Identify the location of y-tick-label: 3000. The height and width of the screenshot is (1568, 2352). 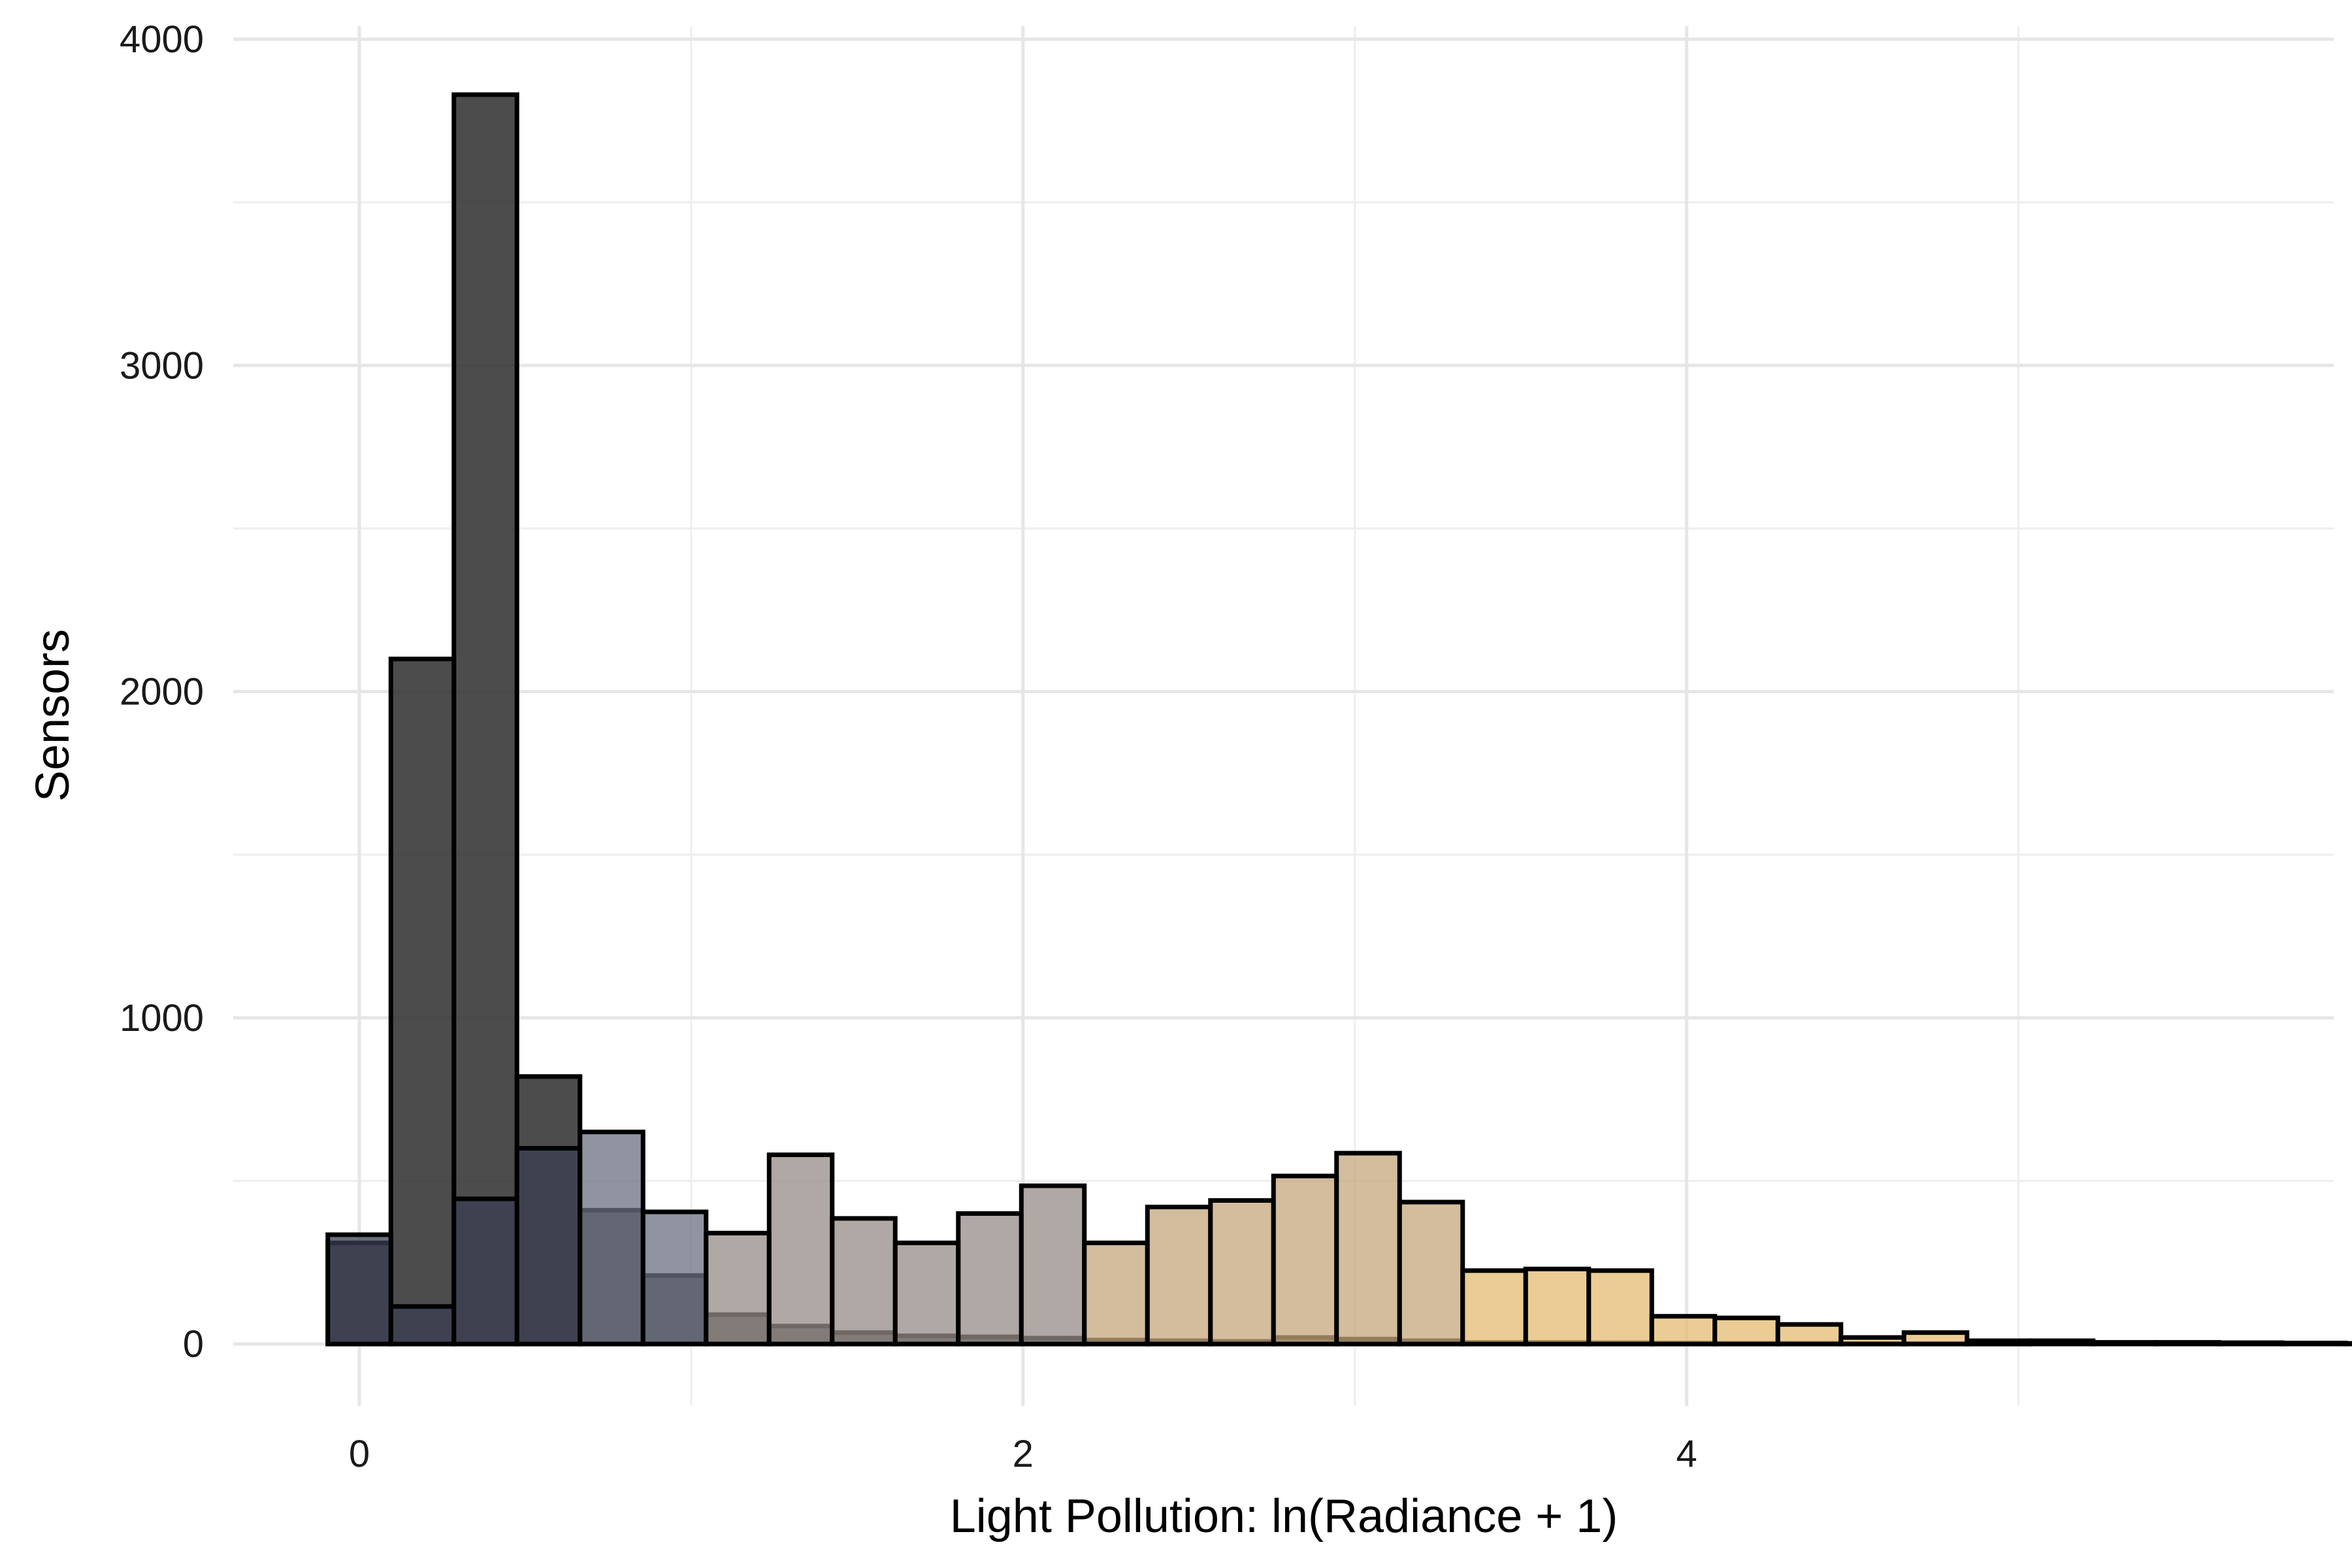
(162, 365).